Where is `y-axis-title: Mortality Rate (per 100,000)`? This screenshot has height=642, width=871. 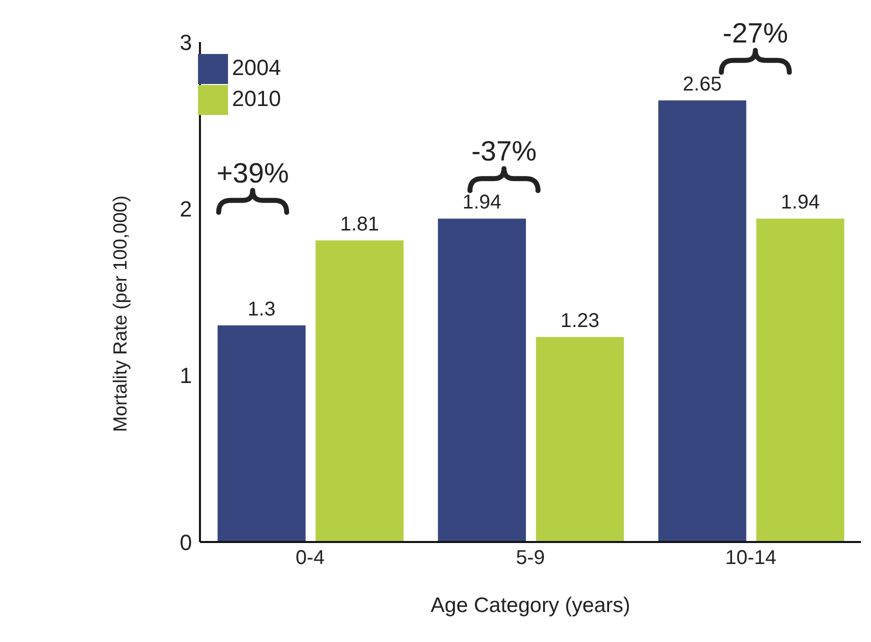 y-axis-title: Mortality Rate (per 100,000) is located at coordinates (121, 313).